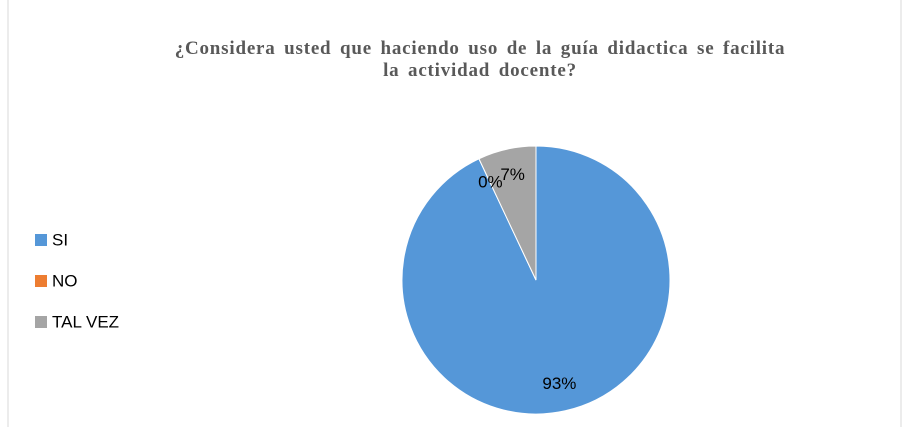 The image size is (909, 427). Describe the element at coordinates (559, 383) in the screenshot. I see `data-label: 93%` at that location.